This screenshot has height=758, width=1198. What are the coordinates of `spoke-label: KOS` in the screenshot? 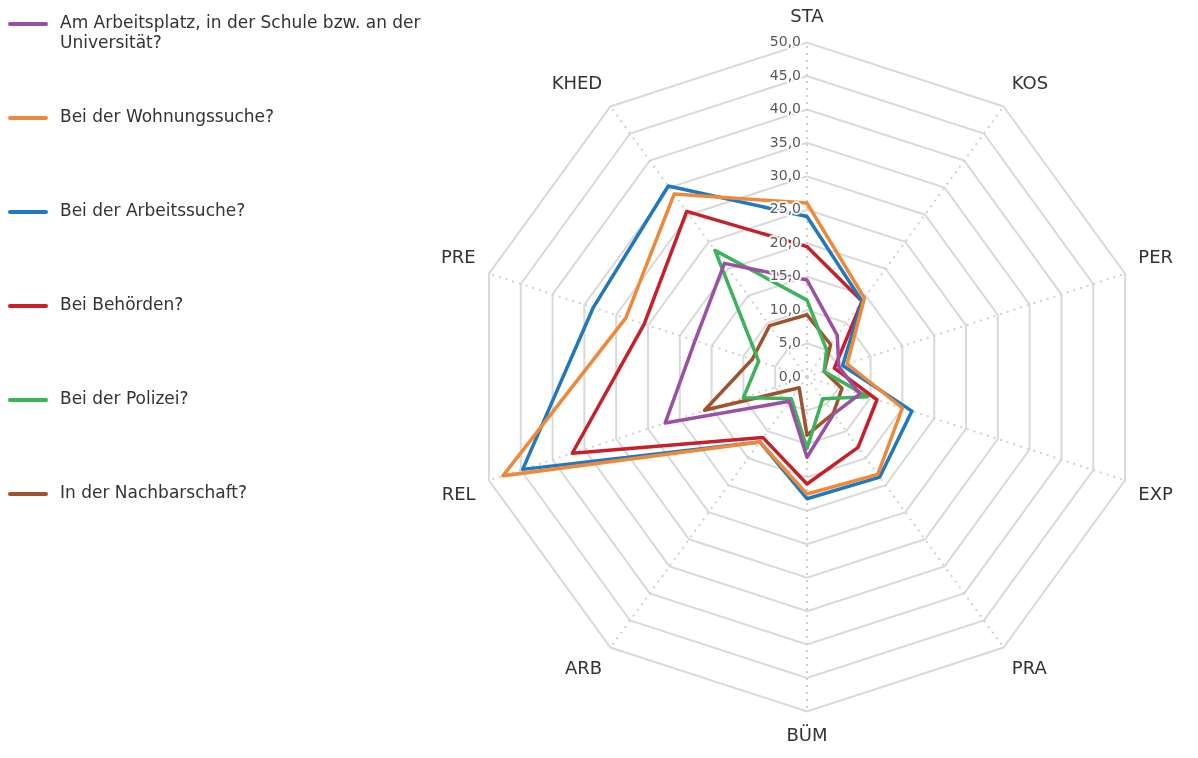 It's located at (1030, 83).